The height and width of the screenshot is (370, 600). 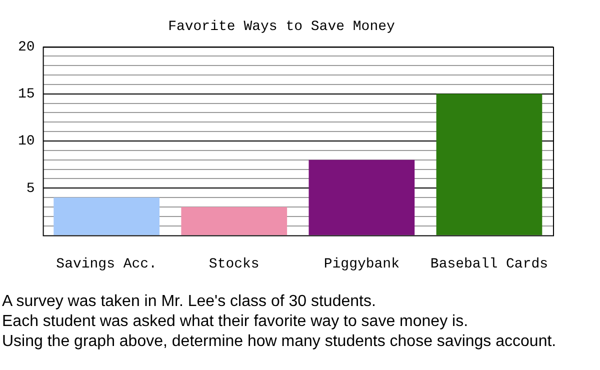 What do you see at coordinates (280, 342) in the screenshot?
I see `text: Using the graph above, determine how many students chose savings account.` at bounding box center [280, 342].